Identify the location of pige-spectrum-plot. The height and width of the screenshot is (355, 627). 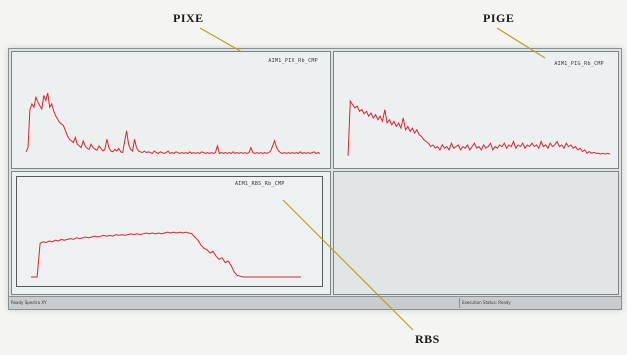
(479, 127).